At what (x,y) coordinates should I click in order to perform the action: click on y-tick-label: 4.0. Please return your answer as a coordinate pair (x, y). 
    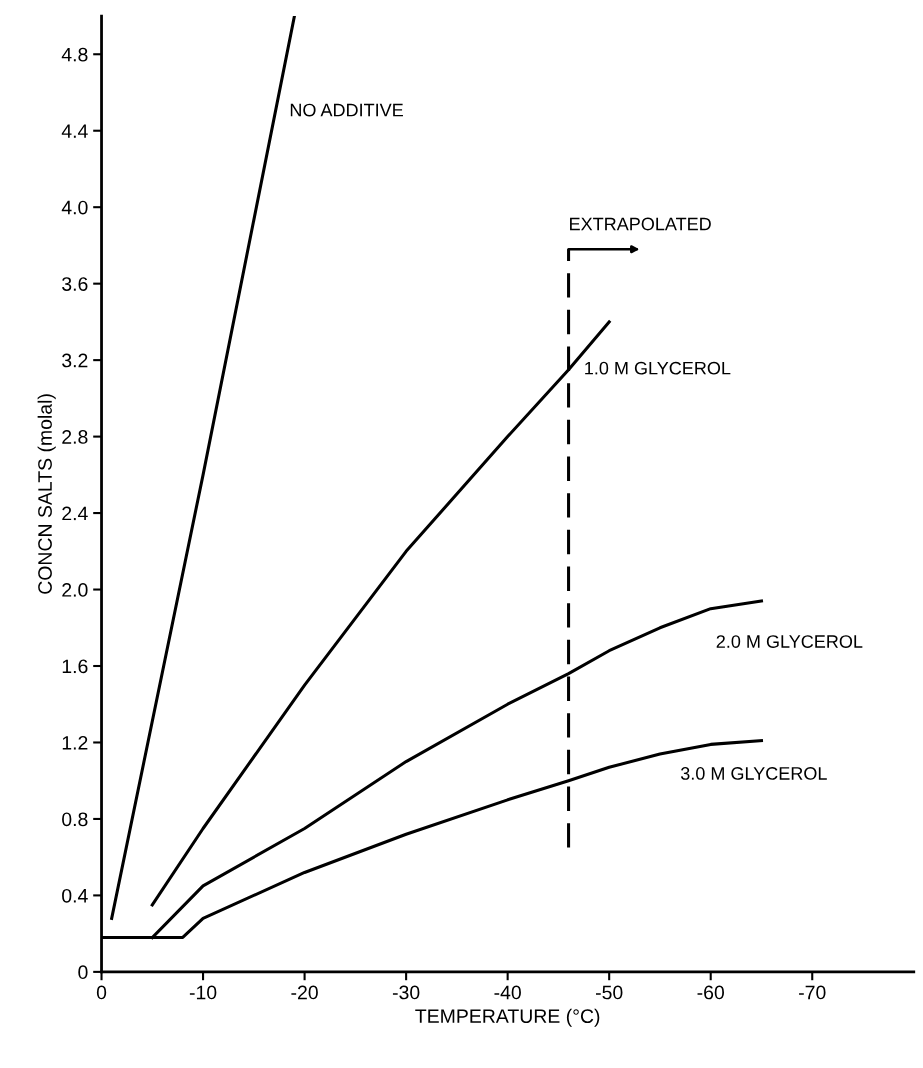
    Looking at the image, I should click on (74, 207).